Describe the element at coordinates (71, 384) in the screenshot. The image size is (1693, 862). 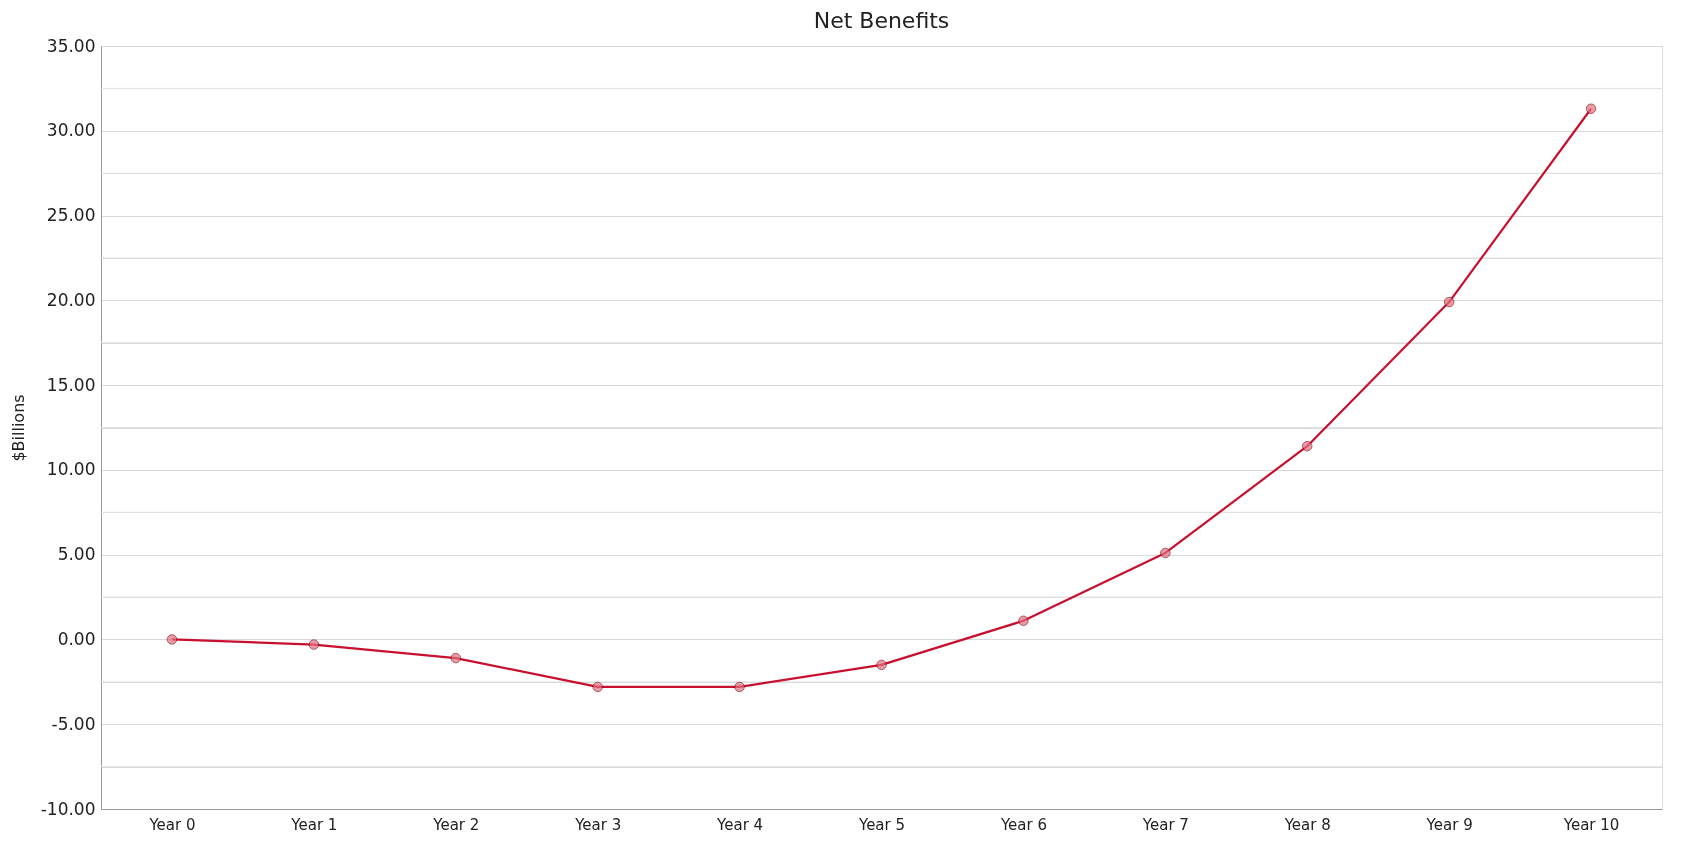
I see `y-tick-label: 15.00` at that location.